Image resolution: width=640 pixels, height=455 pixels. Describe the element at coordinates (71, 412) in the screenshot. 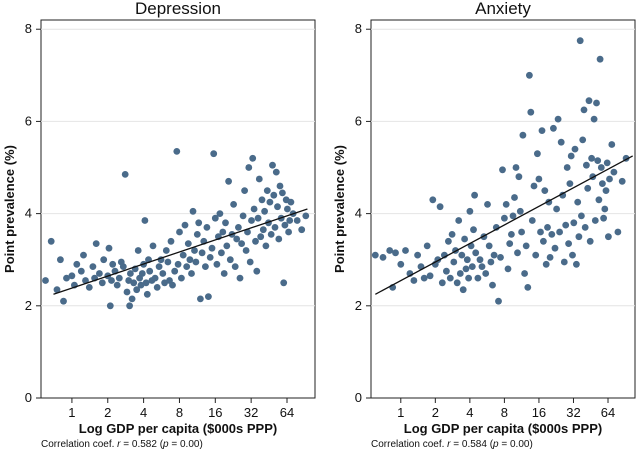

I see `x-tick-label: 1` at that location.